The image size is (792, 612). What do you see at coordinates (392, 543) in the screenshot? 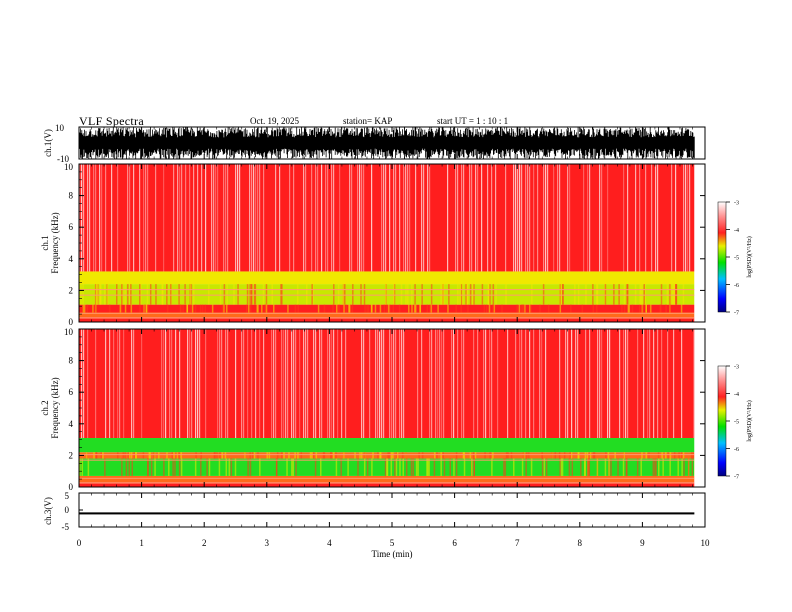
I see `time-tick-label: 5` at bounding box center [392, 543].